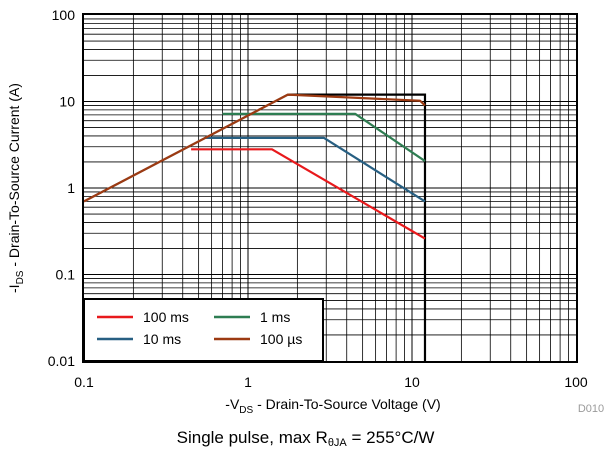  I want to click on legend-box, so click(203, 330).